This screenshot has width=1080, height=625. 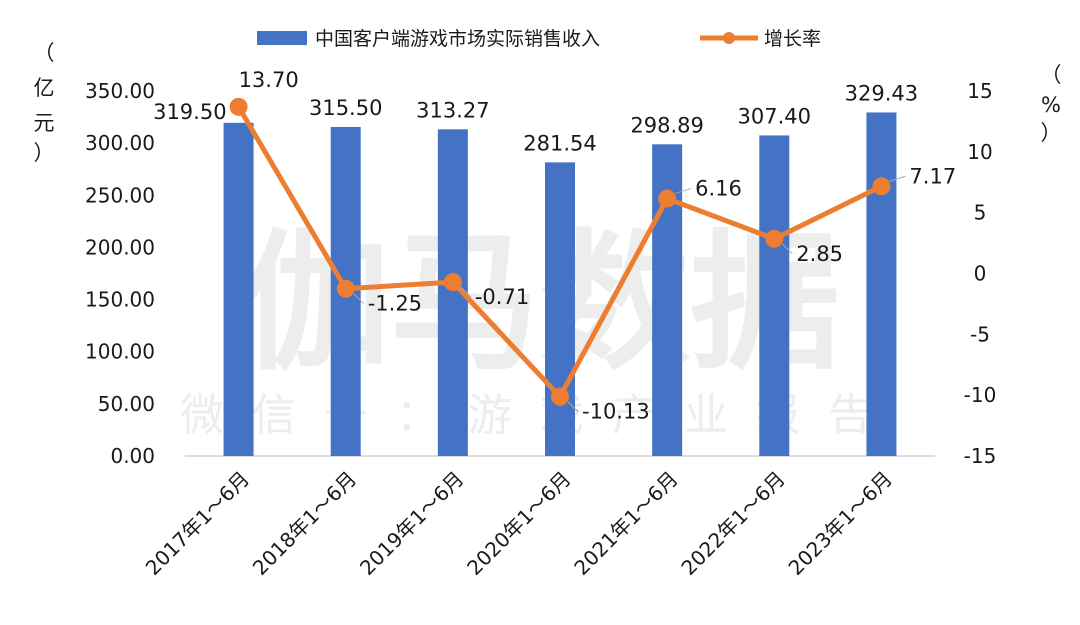 I want to click on right-axis-tick: 0, so click(x=980, y=274).